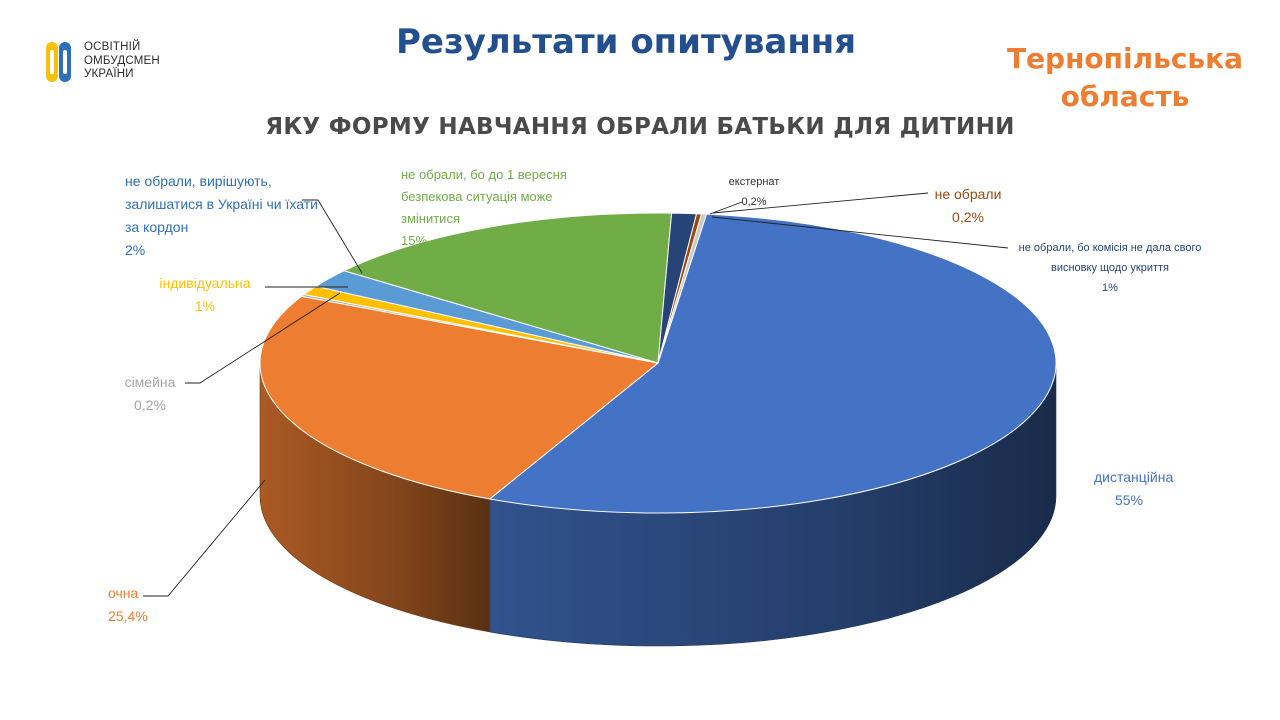  What do you see at coordinates (414, 240) in the screenshot?
I see `data-label-value-6: 15%` at bounding box center [414, 240].